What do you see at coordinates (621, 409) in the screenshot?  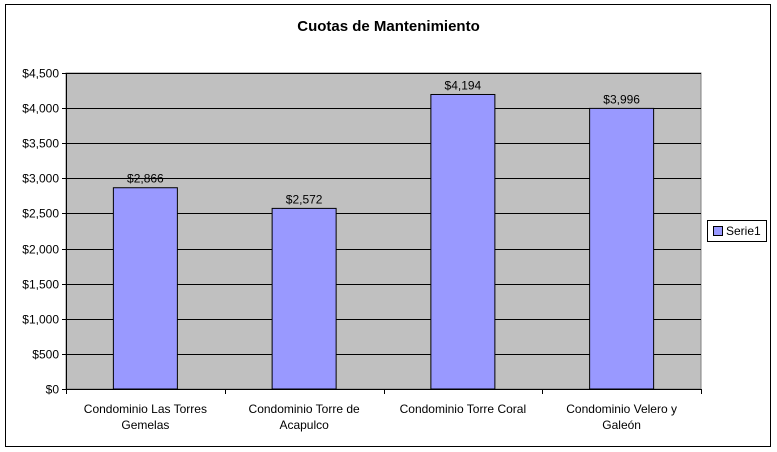 I see `x-tick-label: Condominio Velero y` at bounding box center [621, 409].